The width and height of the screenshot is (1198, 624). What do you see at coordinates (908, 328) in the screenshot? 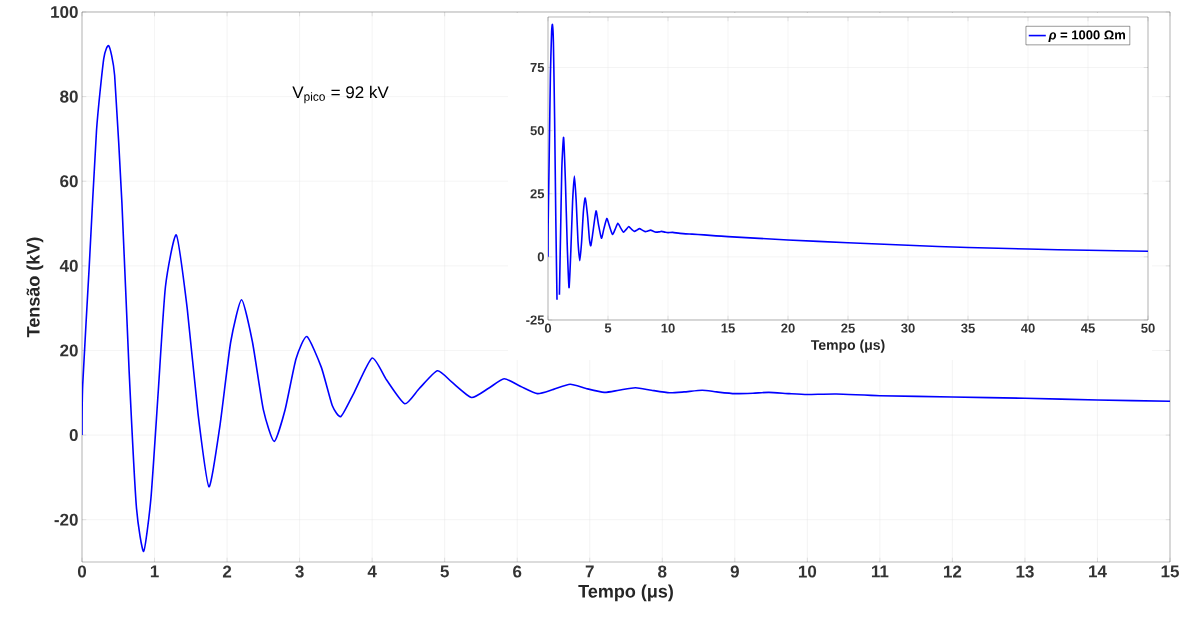
I see `x-tick-label: 30` at bounding box center [908, 328].